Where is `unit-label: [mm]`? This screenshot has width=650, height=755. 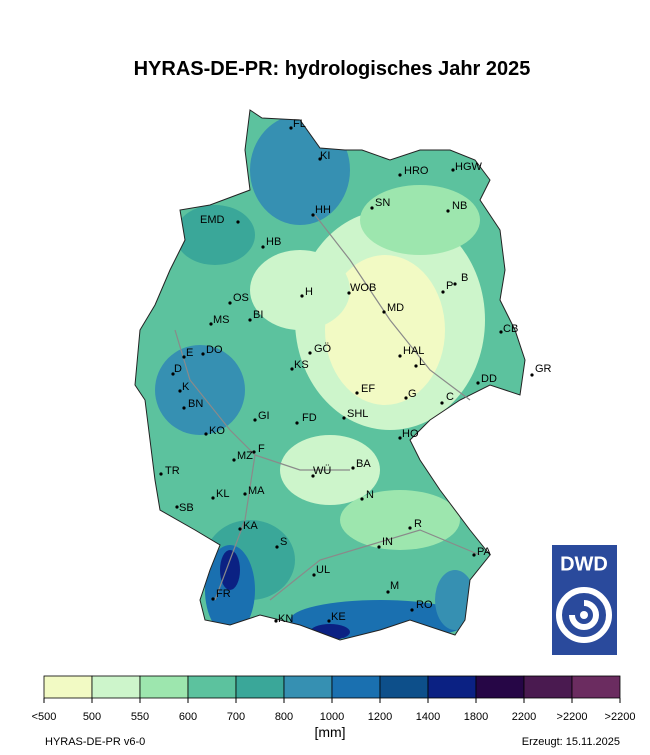
unit-label: [mm] is located at coordinates (329, 732).